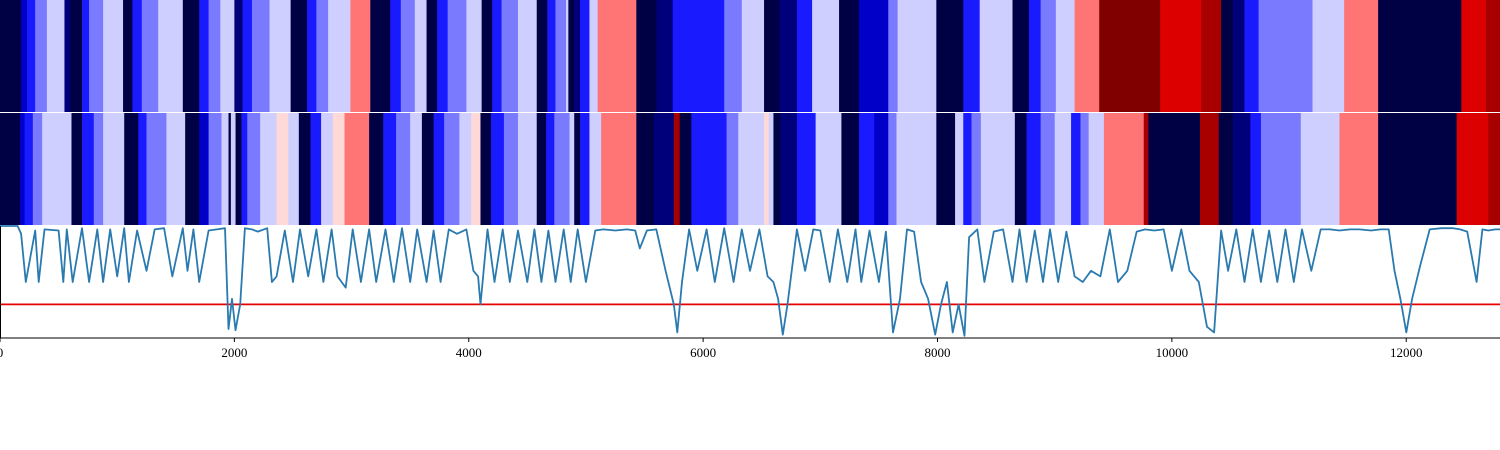 The width and height of the screenshot is (1500, 450). What do you see at coordinates (234, 352) in the screenshot?
I see `x-tick-label: 2000` at bounding box center [234, 352].